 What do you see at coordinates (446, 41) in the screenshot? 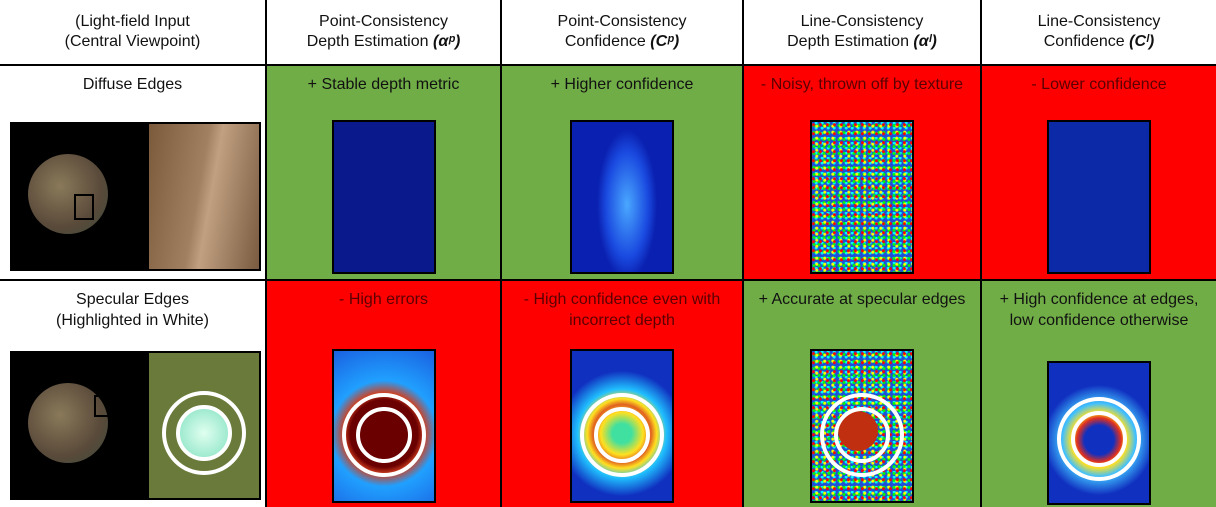
I see `header-symbol: (αᵖ)` at bounding box center [446, 41].